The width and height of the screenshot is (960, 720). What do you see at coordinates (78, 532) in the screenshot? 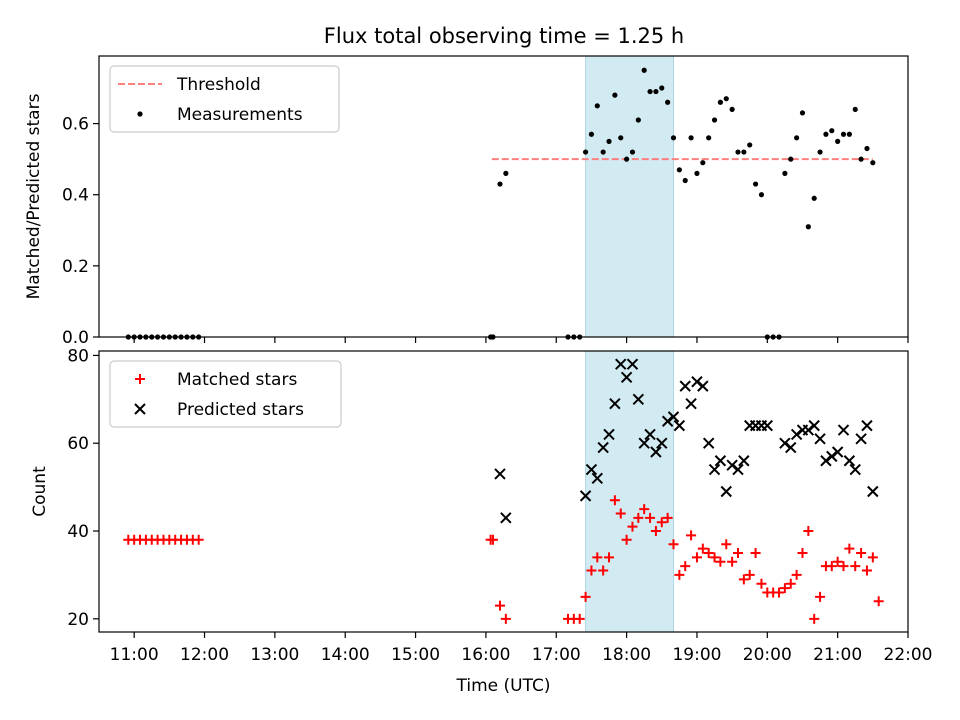
I see `y-tick-label: 40` at bounding box center [78, 532].